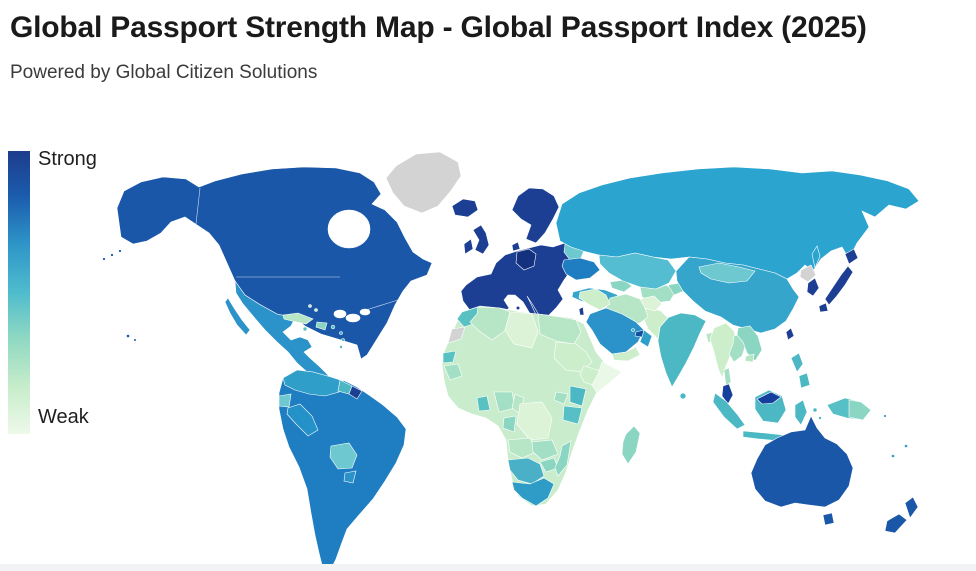 The width and height of the screenshot is (976, 571). Describe the element at coordinates (723, 350) in the screenshot. I see `region-myanmar` at that location.